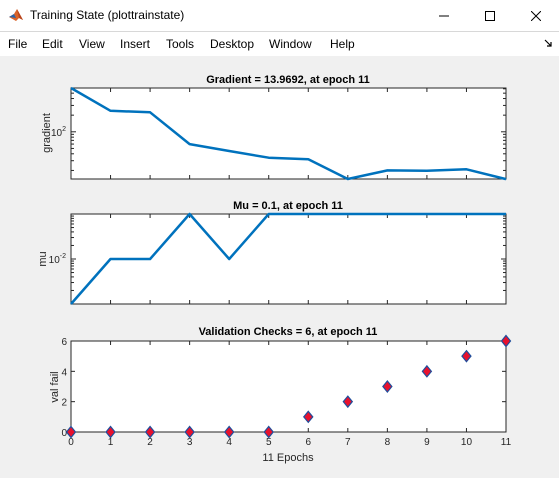  I want to click on mu-title: Mu = 0.1, at epoch 11, so click(288, 206).